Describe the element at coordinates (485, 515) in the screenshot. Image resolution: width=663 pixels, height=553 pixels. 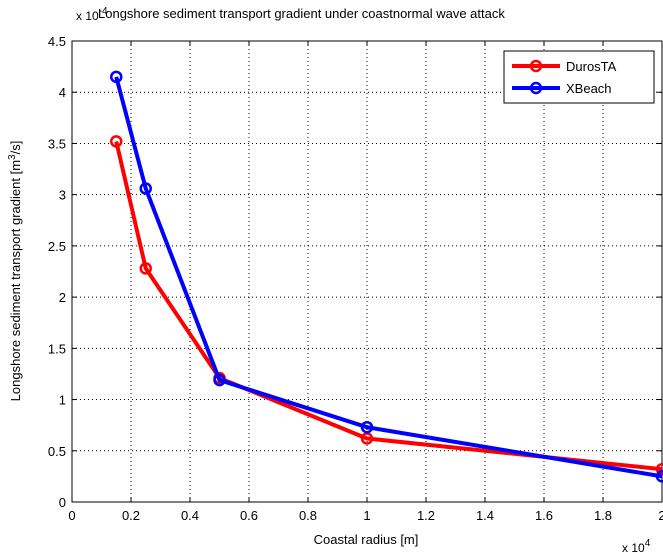
I see `x-tick-label: 1.4` at that location.